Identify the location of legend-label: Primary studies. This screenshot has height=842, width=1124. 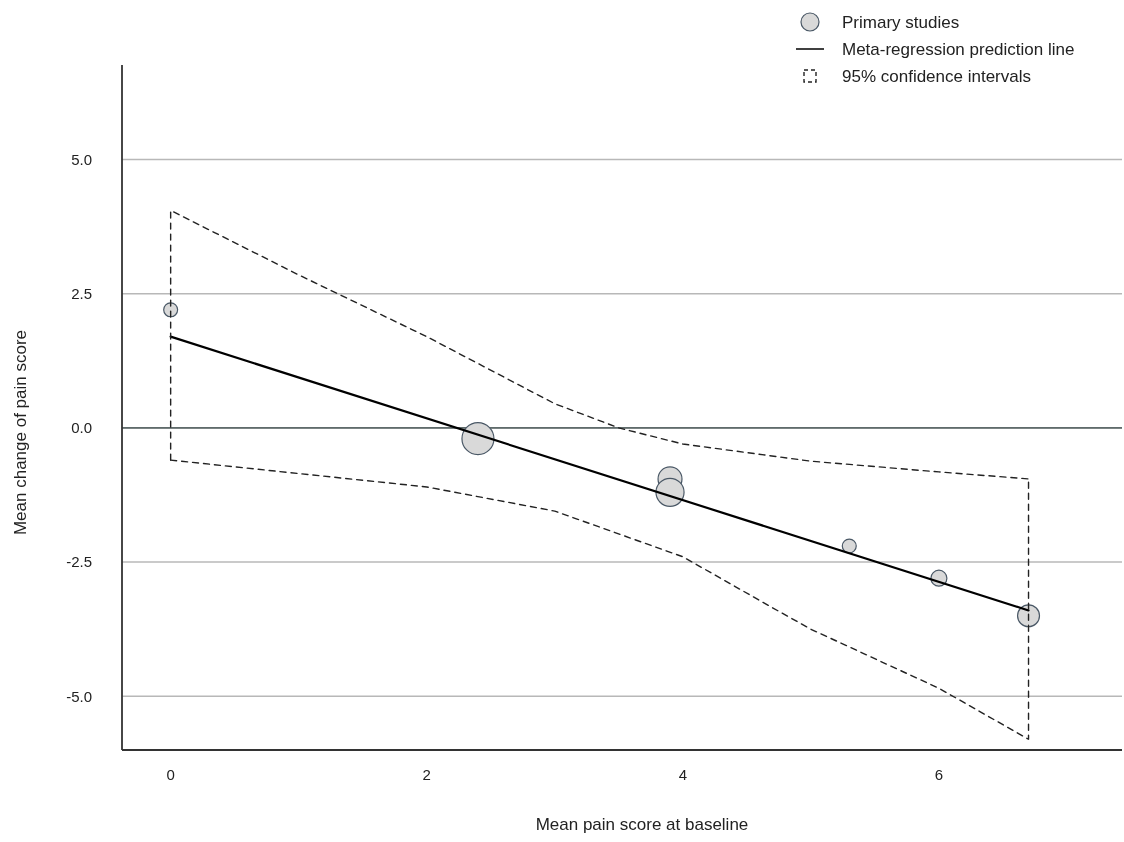
(901, 22).